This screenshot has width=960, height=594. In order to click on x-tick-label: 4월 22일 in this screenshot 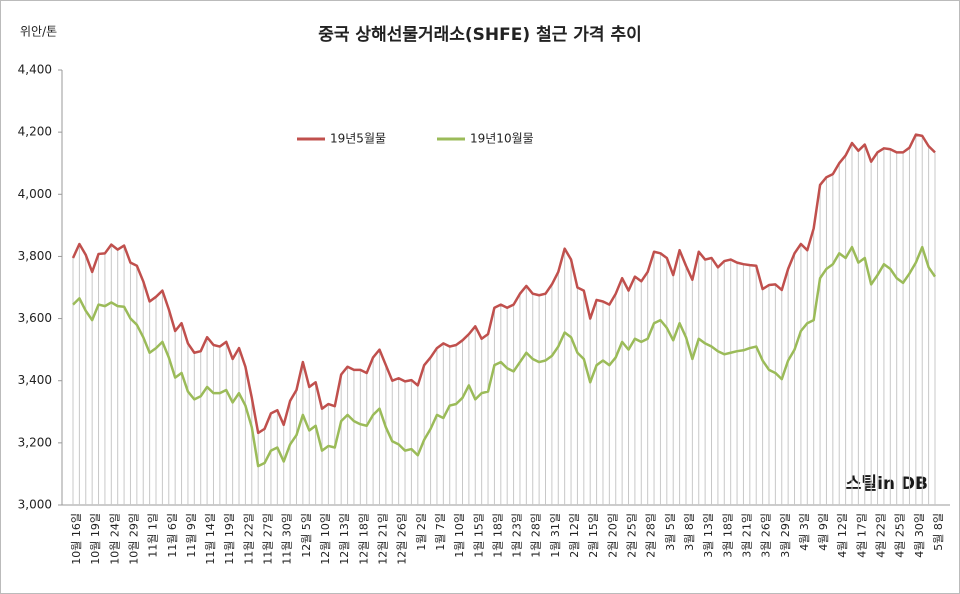, I will do `click(881, 535)`.